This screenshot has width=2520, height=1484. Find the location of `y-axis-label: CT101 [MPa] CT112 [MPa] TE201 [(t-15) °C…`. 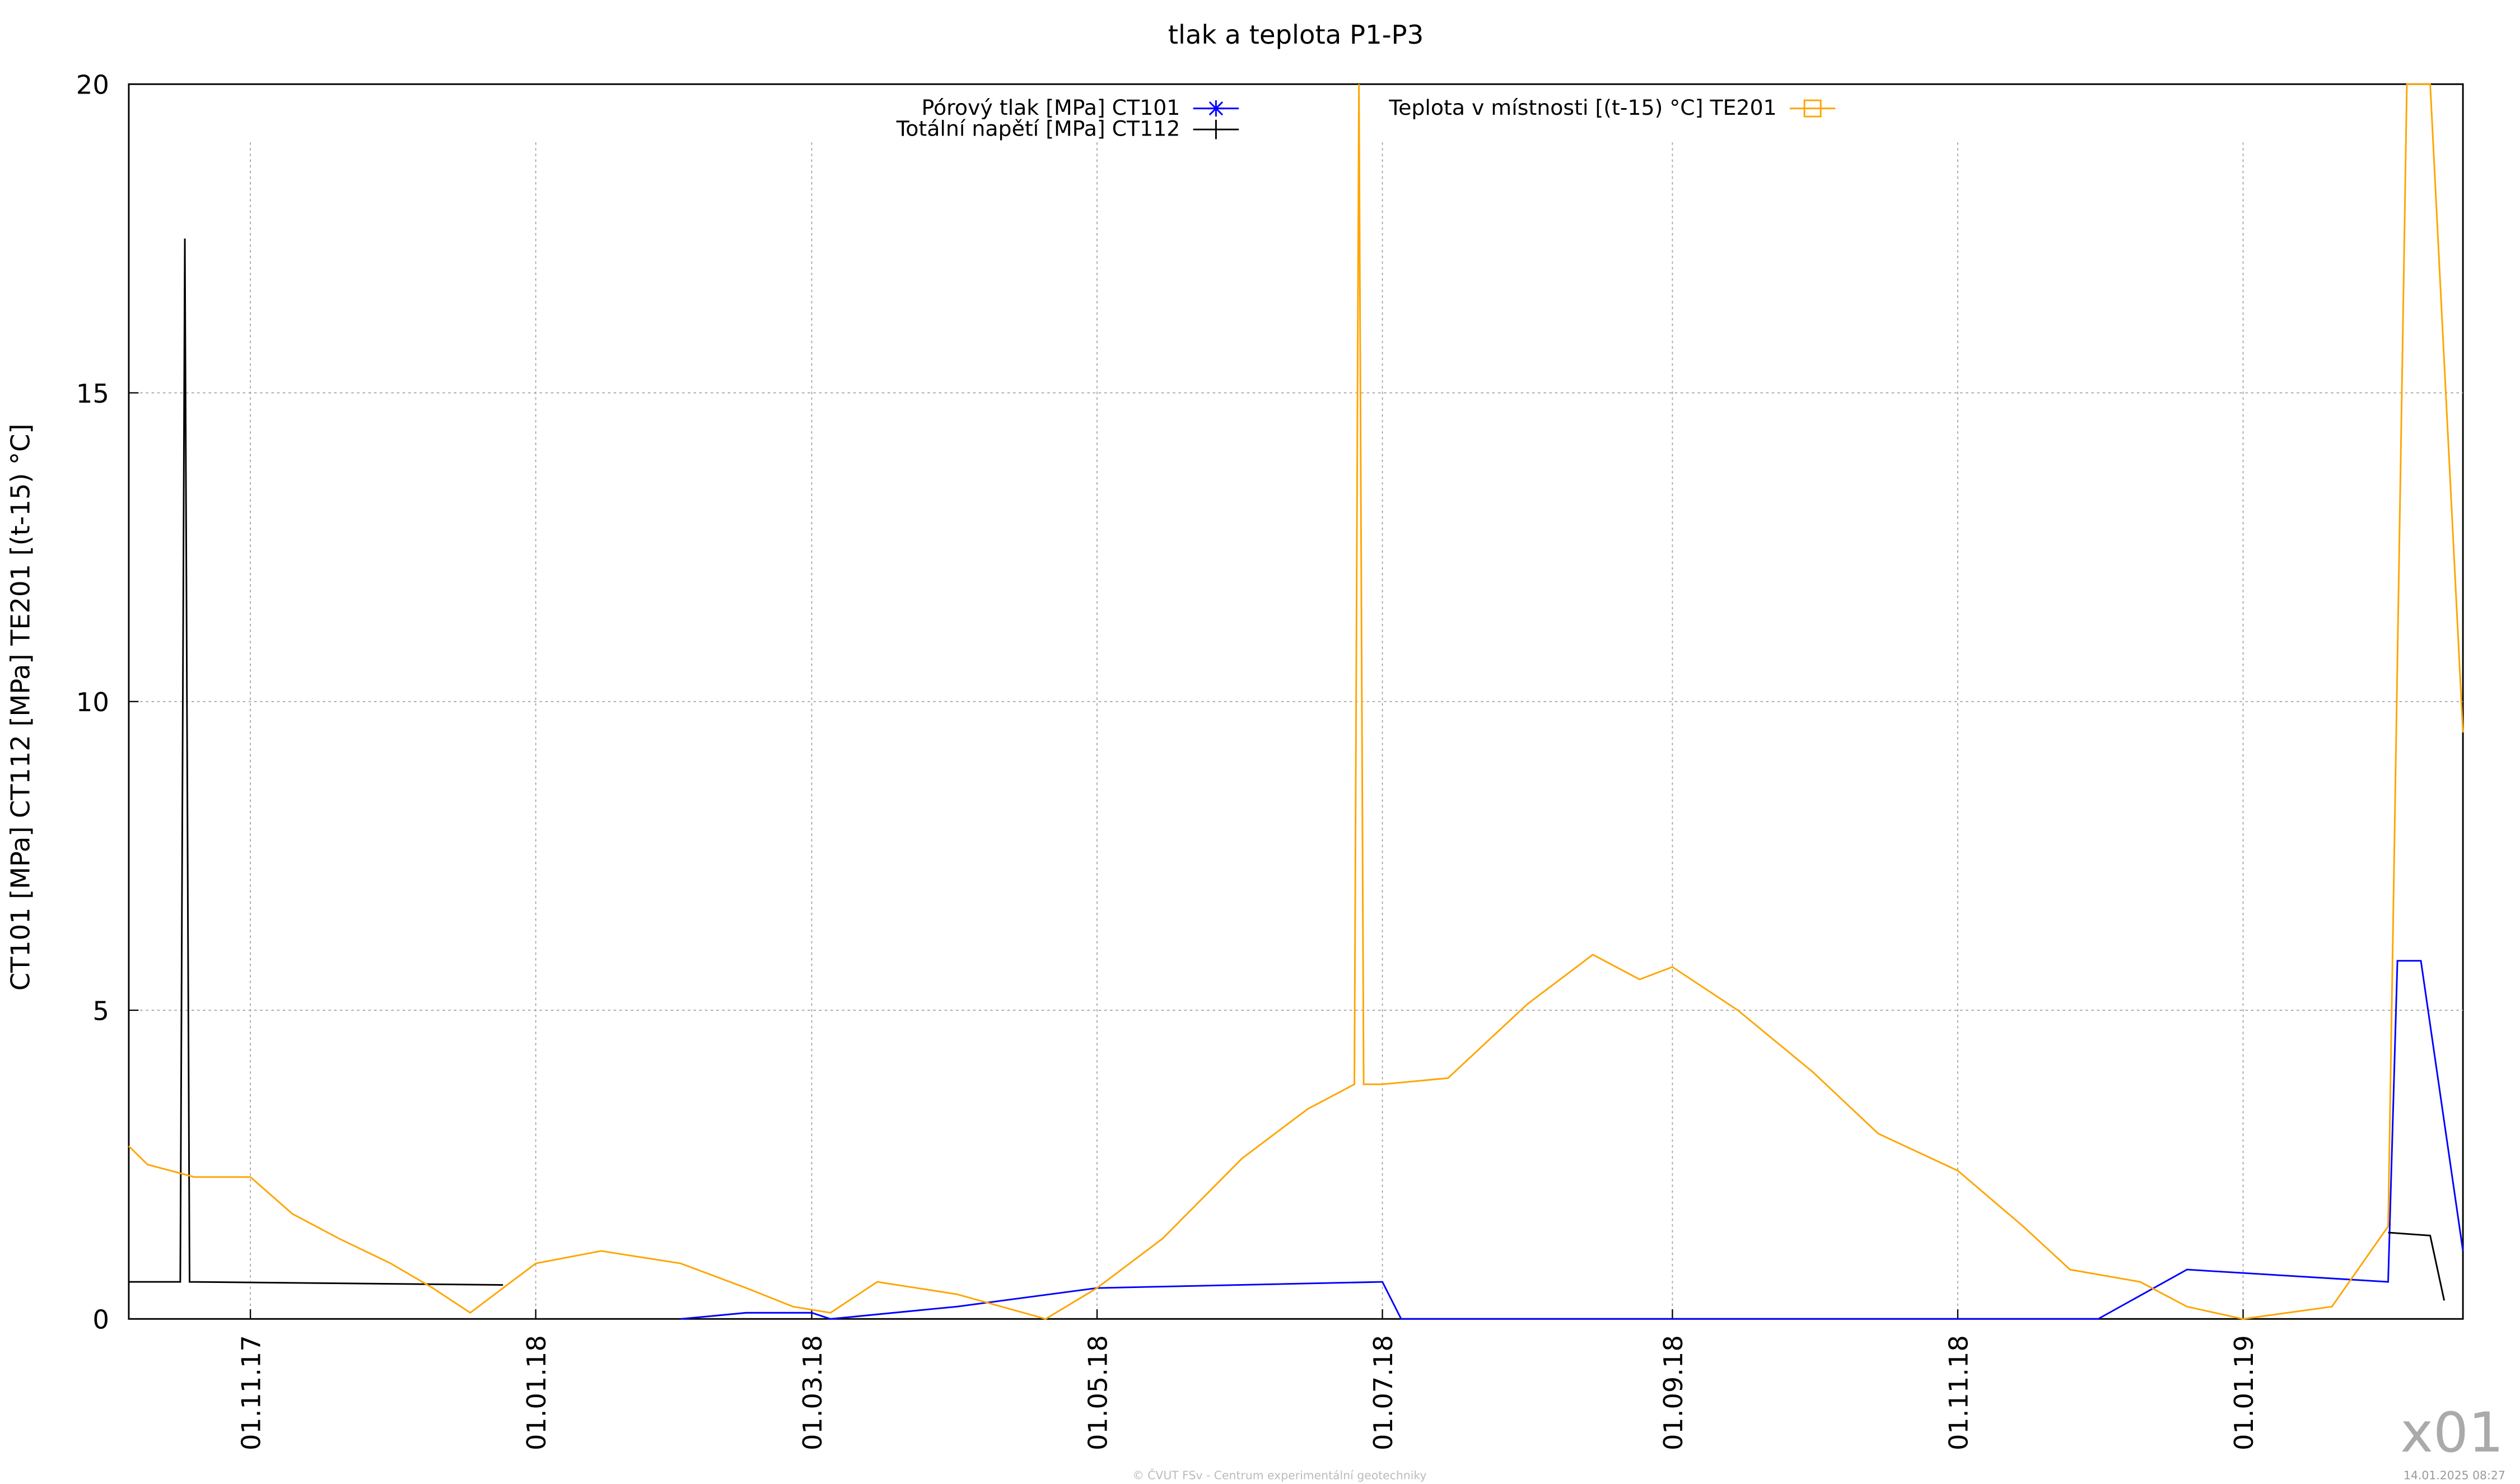

y-axis-label: CT101 [MPa] CT112 [MPa] TE201 [(t-15) °C… is located at coordinates (20, 707).